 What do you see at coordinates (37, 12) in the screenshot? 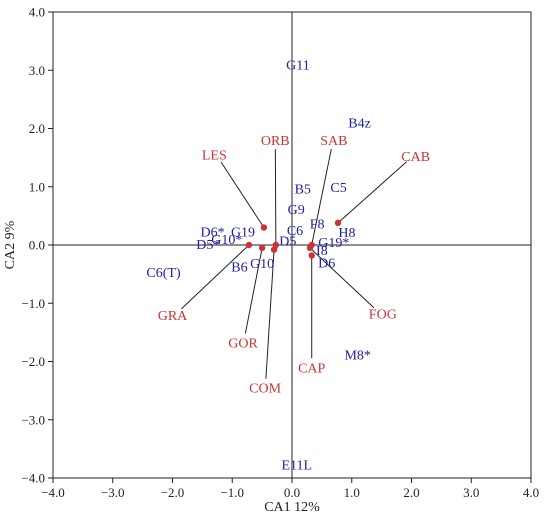
I see `y-tick-label: 4.0` at bounding box center [37, 12].